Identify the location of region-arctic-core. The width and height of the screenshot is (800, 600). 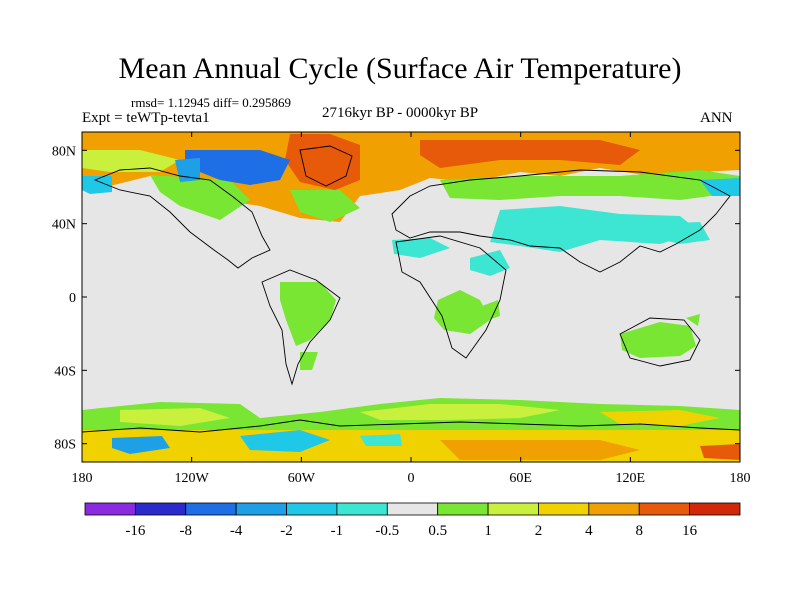
(322, 162).